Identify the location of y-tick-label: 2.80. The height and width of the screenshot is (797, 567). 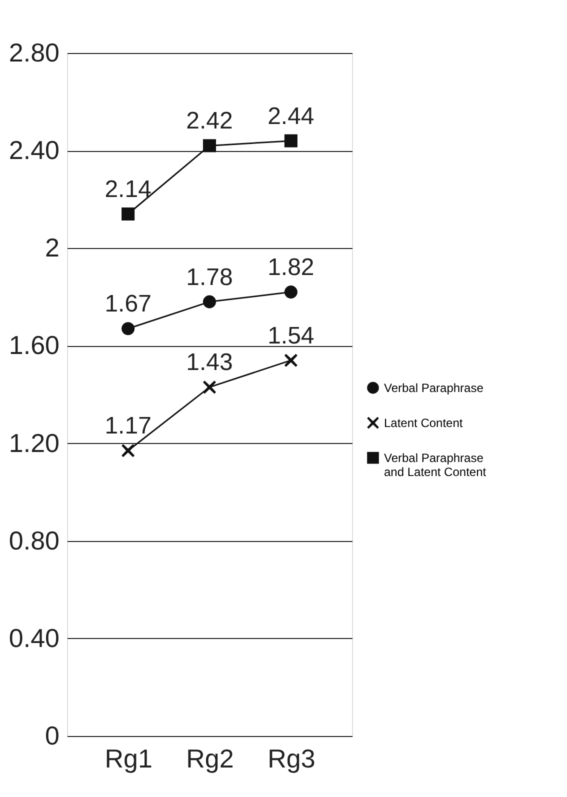
(34, 53).